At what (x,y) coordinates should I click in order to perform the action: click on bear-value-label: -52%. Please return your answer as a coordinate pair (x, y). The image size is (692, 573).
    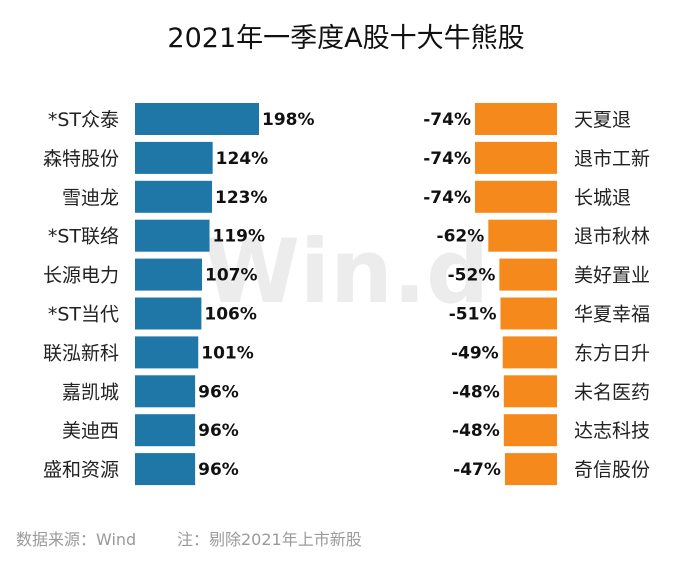
    Looking at the image, I should click on (472, 276).